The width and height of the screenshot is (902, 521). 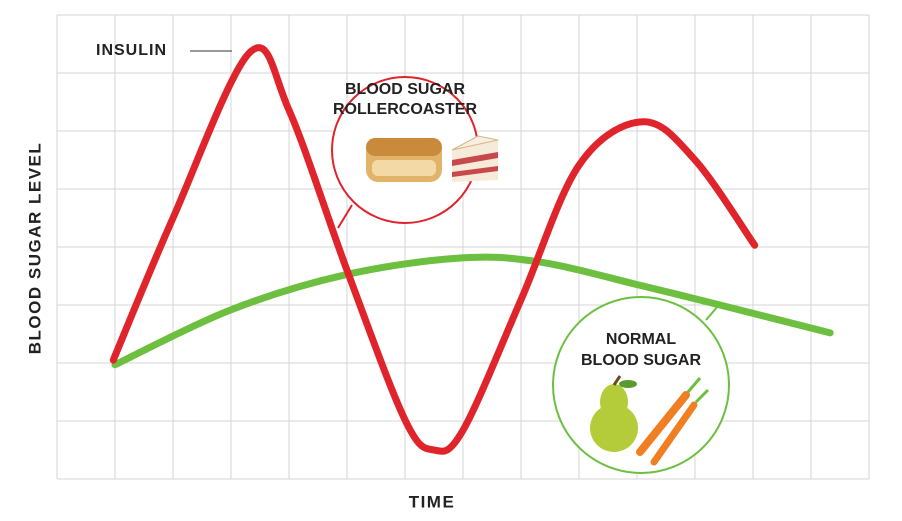 I want to click on pear-icon, so click(x=614, y=413).